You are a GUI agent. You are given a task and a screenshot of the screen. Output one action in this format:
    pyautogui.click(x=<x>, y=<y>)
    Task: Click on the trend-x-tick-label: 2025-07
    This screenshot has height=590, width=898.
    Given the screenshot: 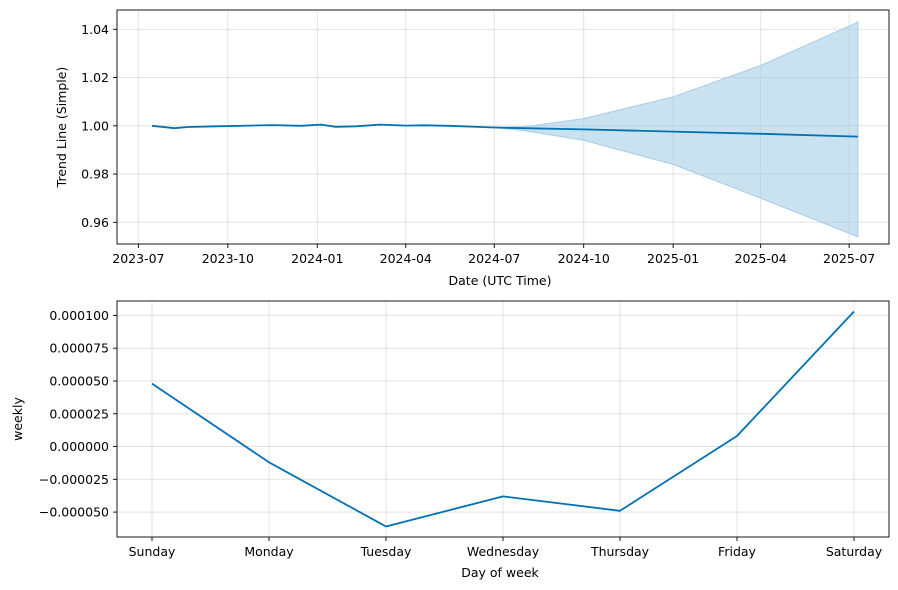 What is the action you would take?
    pyautogui.click(x=849, y=258)
    